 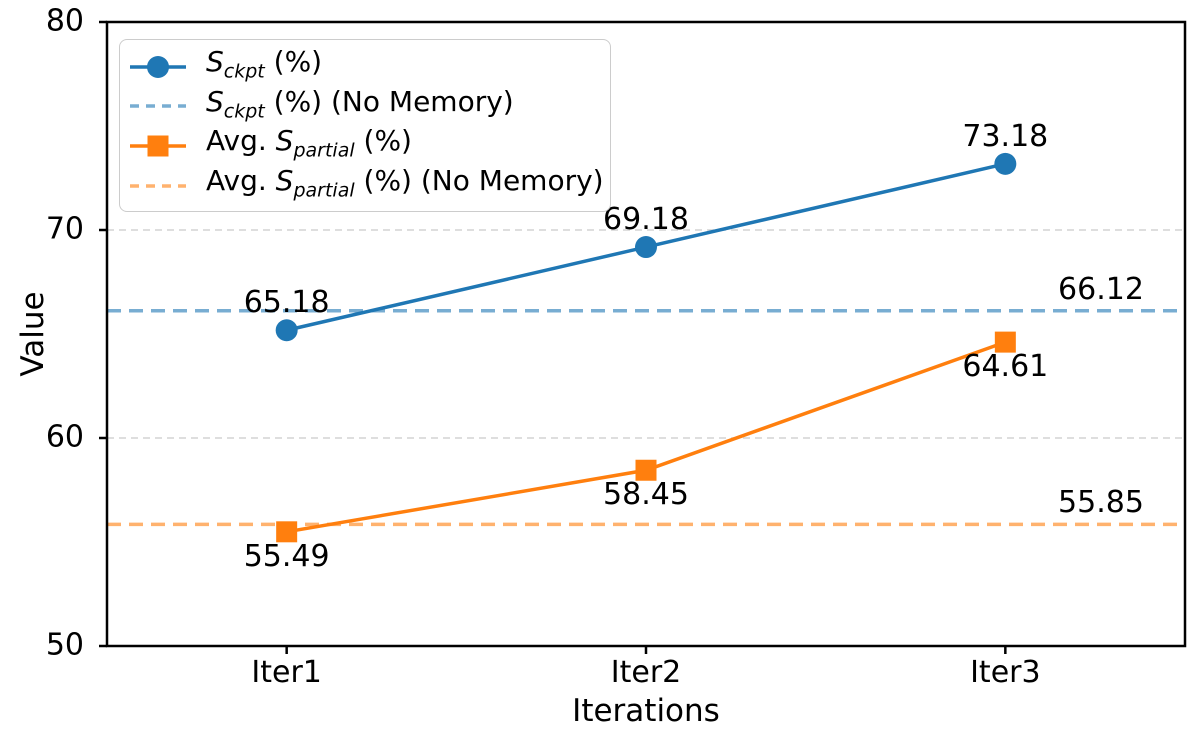 I want to click on legend-item-label: Sckpt (%) (No Memory), so click(x=360, y=103).